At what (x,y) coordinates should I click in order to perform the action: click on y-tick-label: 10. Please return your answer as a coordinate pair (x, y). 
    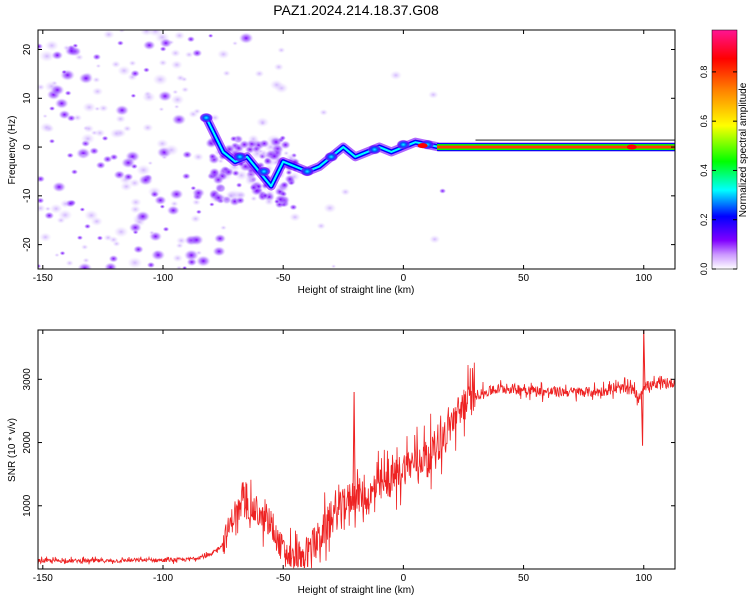
    Looking at the image, I should click on (27, 98).